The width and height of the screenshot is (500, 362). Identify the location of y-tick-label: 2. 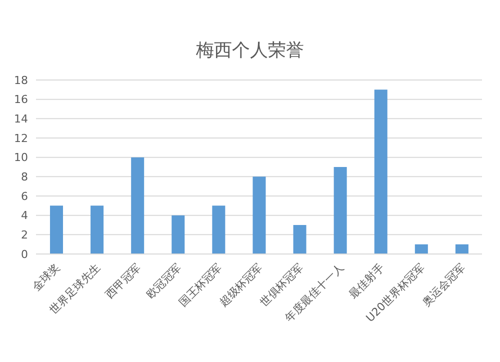
(24, 235).